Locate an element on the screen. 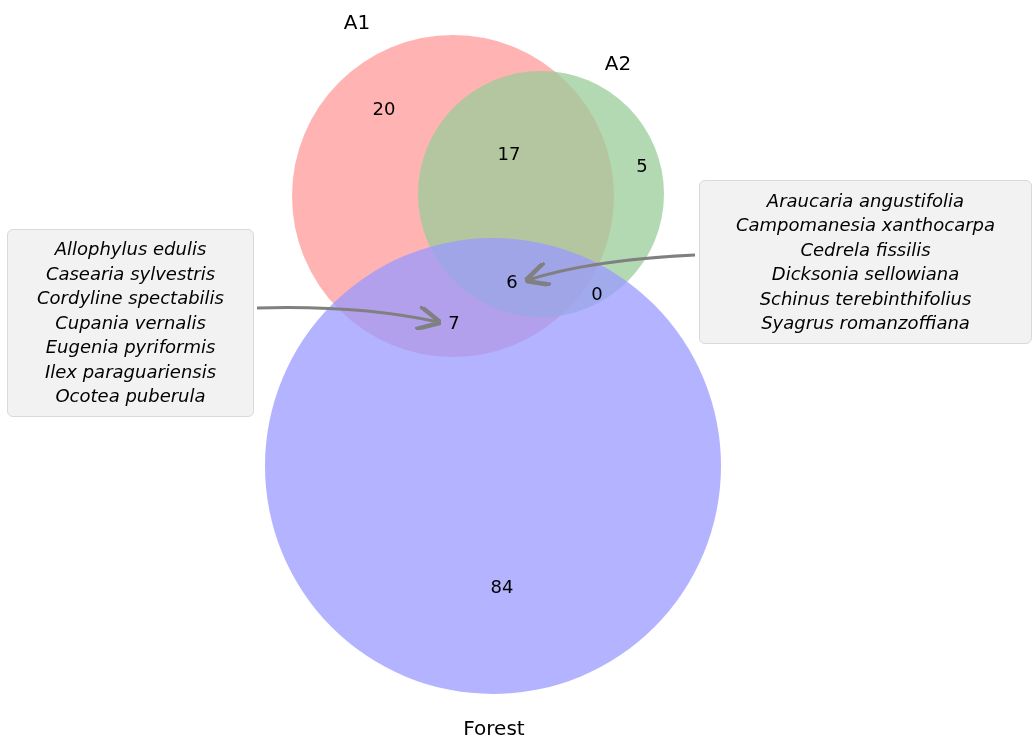  text: A1 is located at coordinates (357, 22).